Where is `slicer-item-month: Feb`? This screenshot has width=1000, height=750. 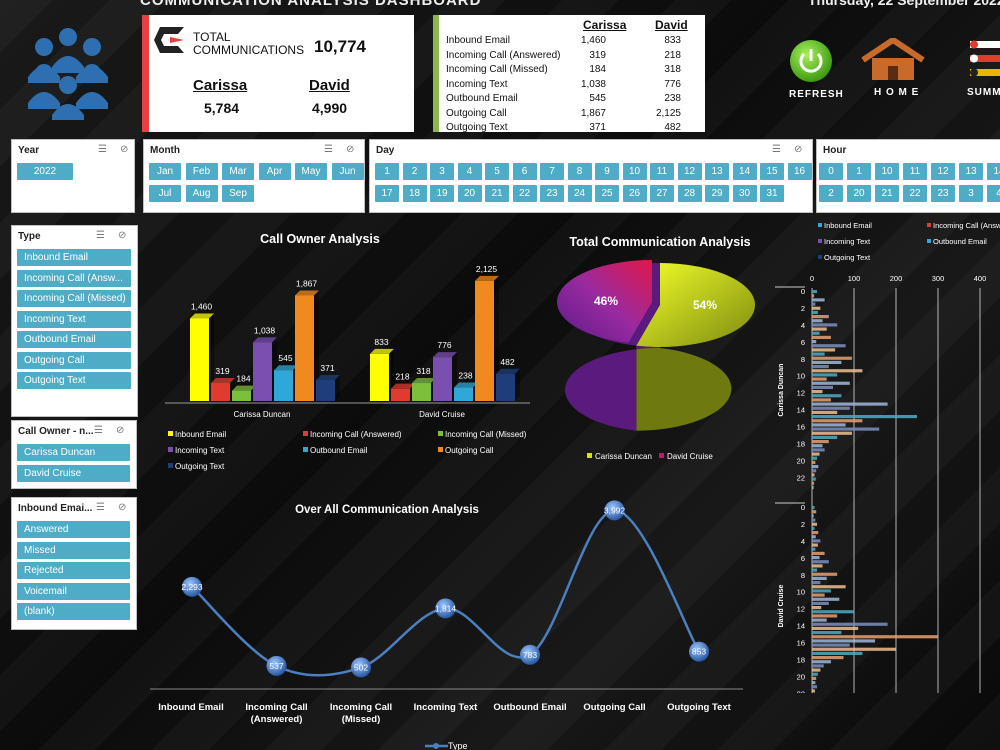 slicer-item-month: Feb is located at coordinates (201, 171).